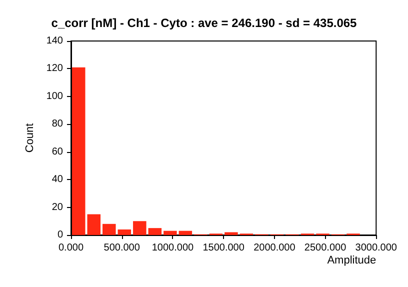 The image size is (408, 287). I want to click on y-axis-title: Count, so click(30, 138).